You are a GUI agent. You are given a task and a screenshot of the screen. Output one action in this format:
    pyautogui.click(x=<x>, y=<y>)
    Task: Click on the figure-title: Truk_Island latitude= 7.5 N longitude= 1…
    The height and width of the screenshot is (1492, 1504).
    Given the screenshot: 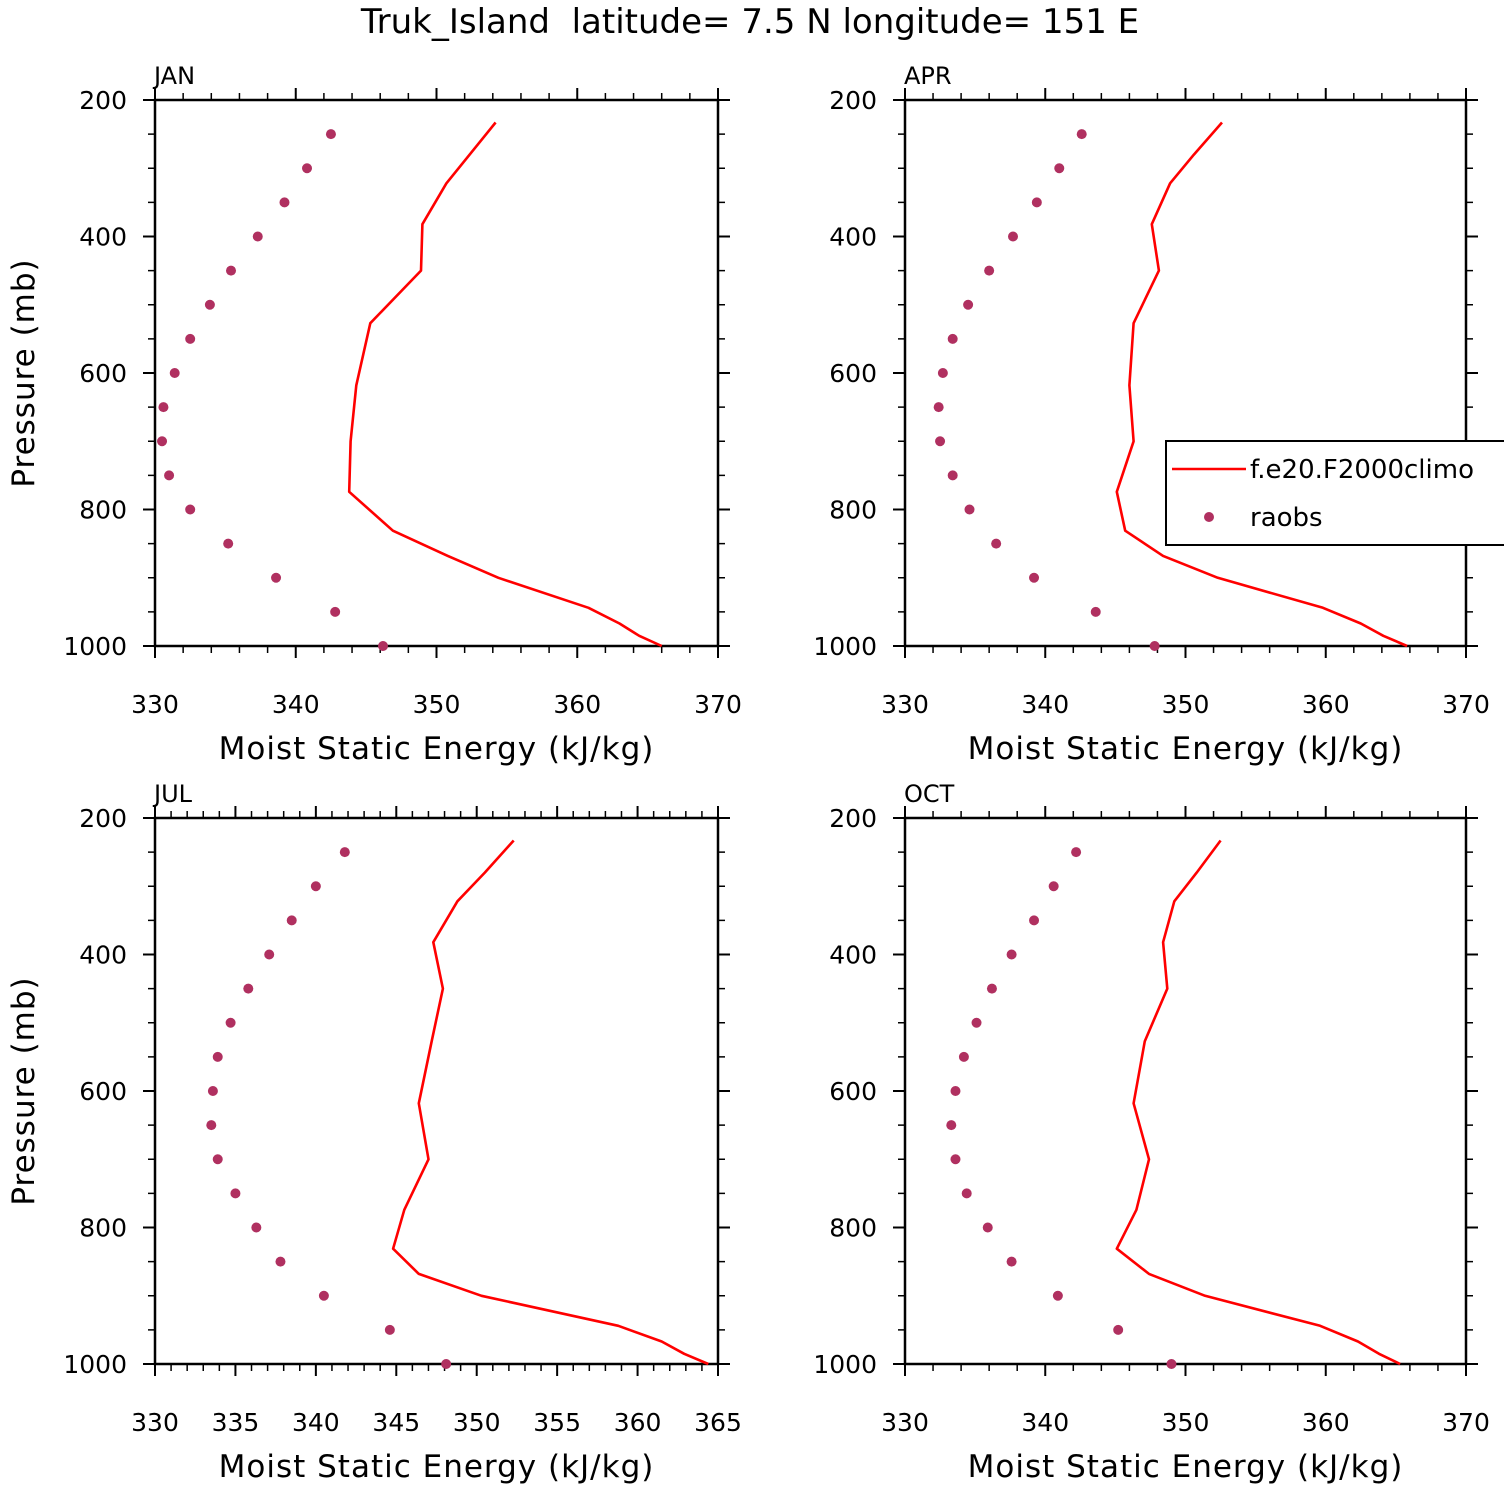 What is the action you would take?
    pyautogui.click(x=749, y=22)
    